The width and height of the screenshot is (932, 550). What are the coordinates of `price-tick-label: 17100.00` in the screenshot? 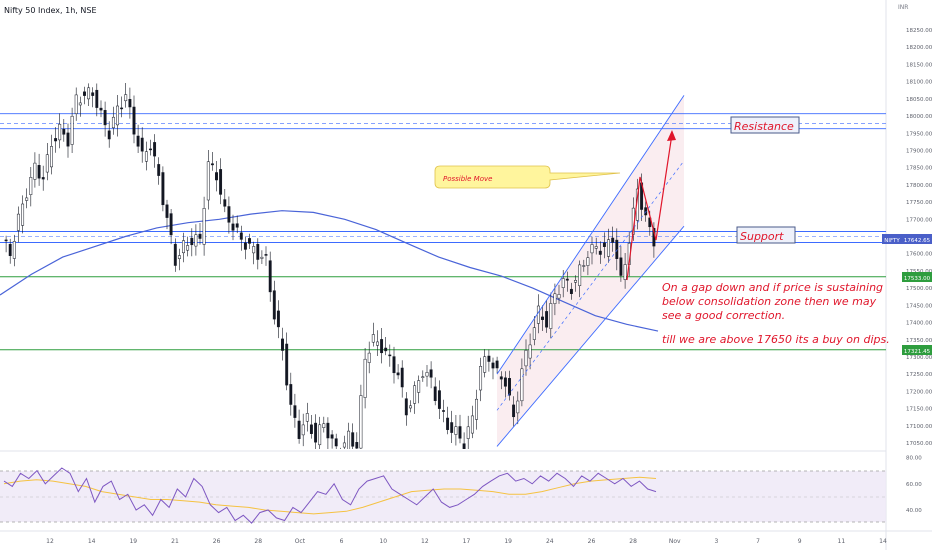 It's located at (919, 427).